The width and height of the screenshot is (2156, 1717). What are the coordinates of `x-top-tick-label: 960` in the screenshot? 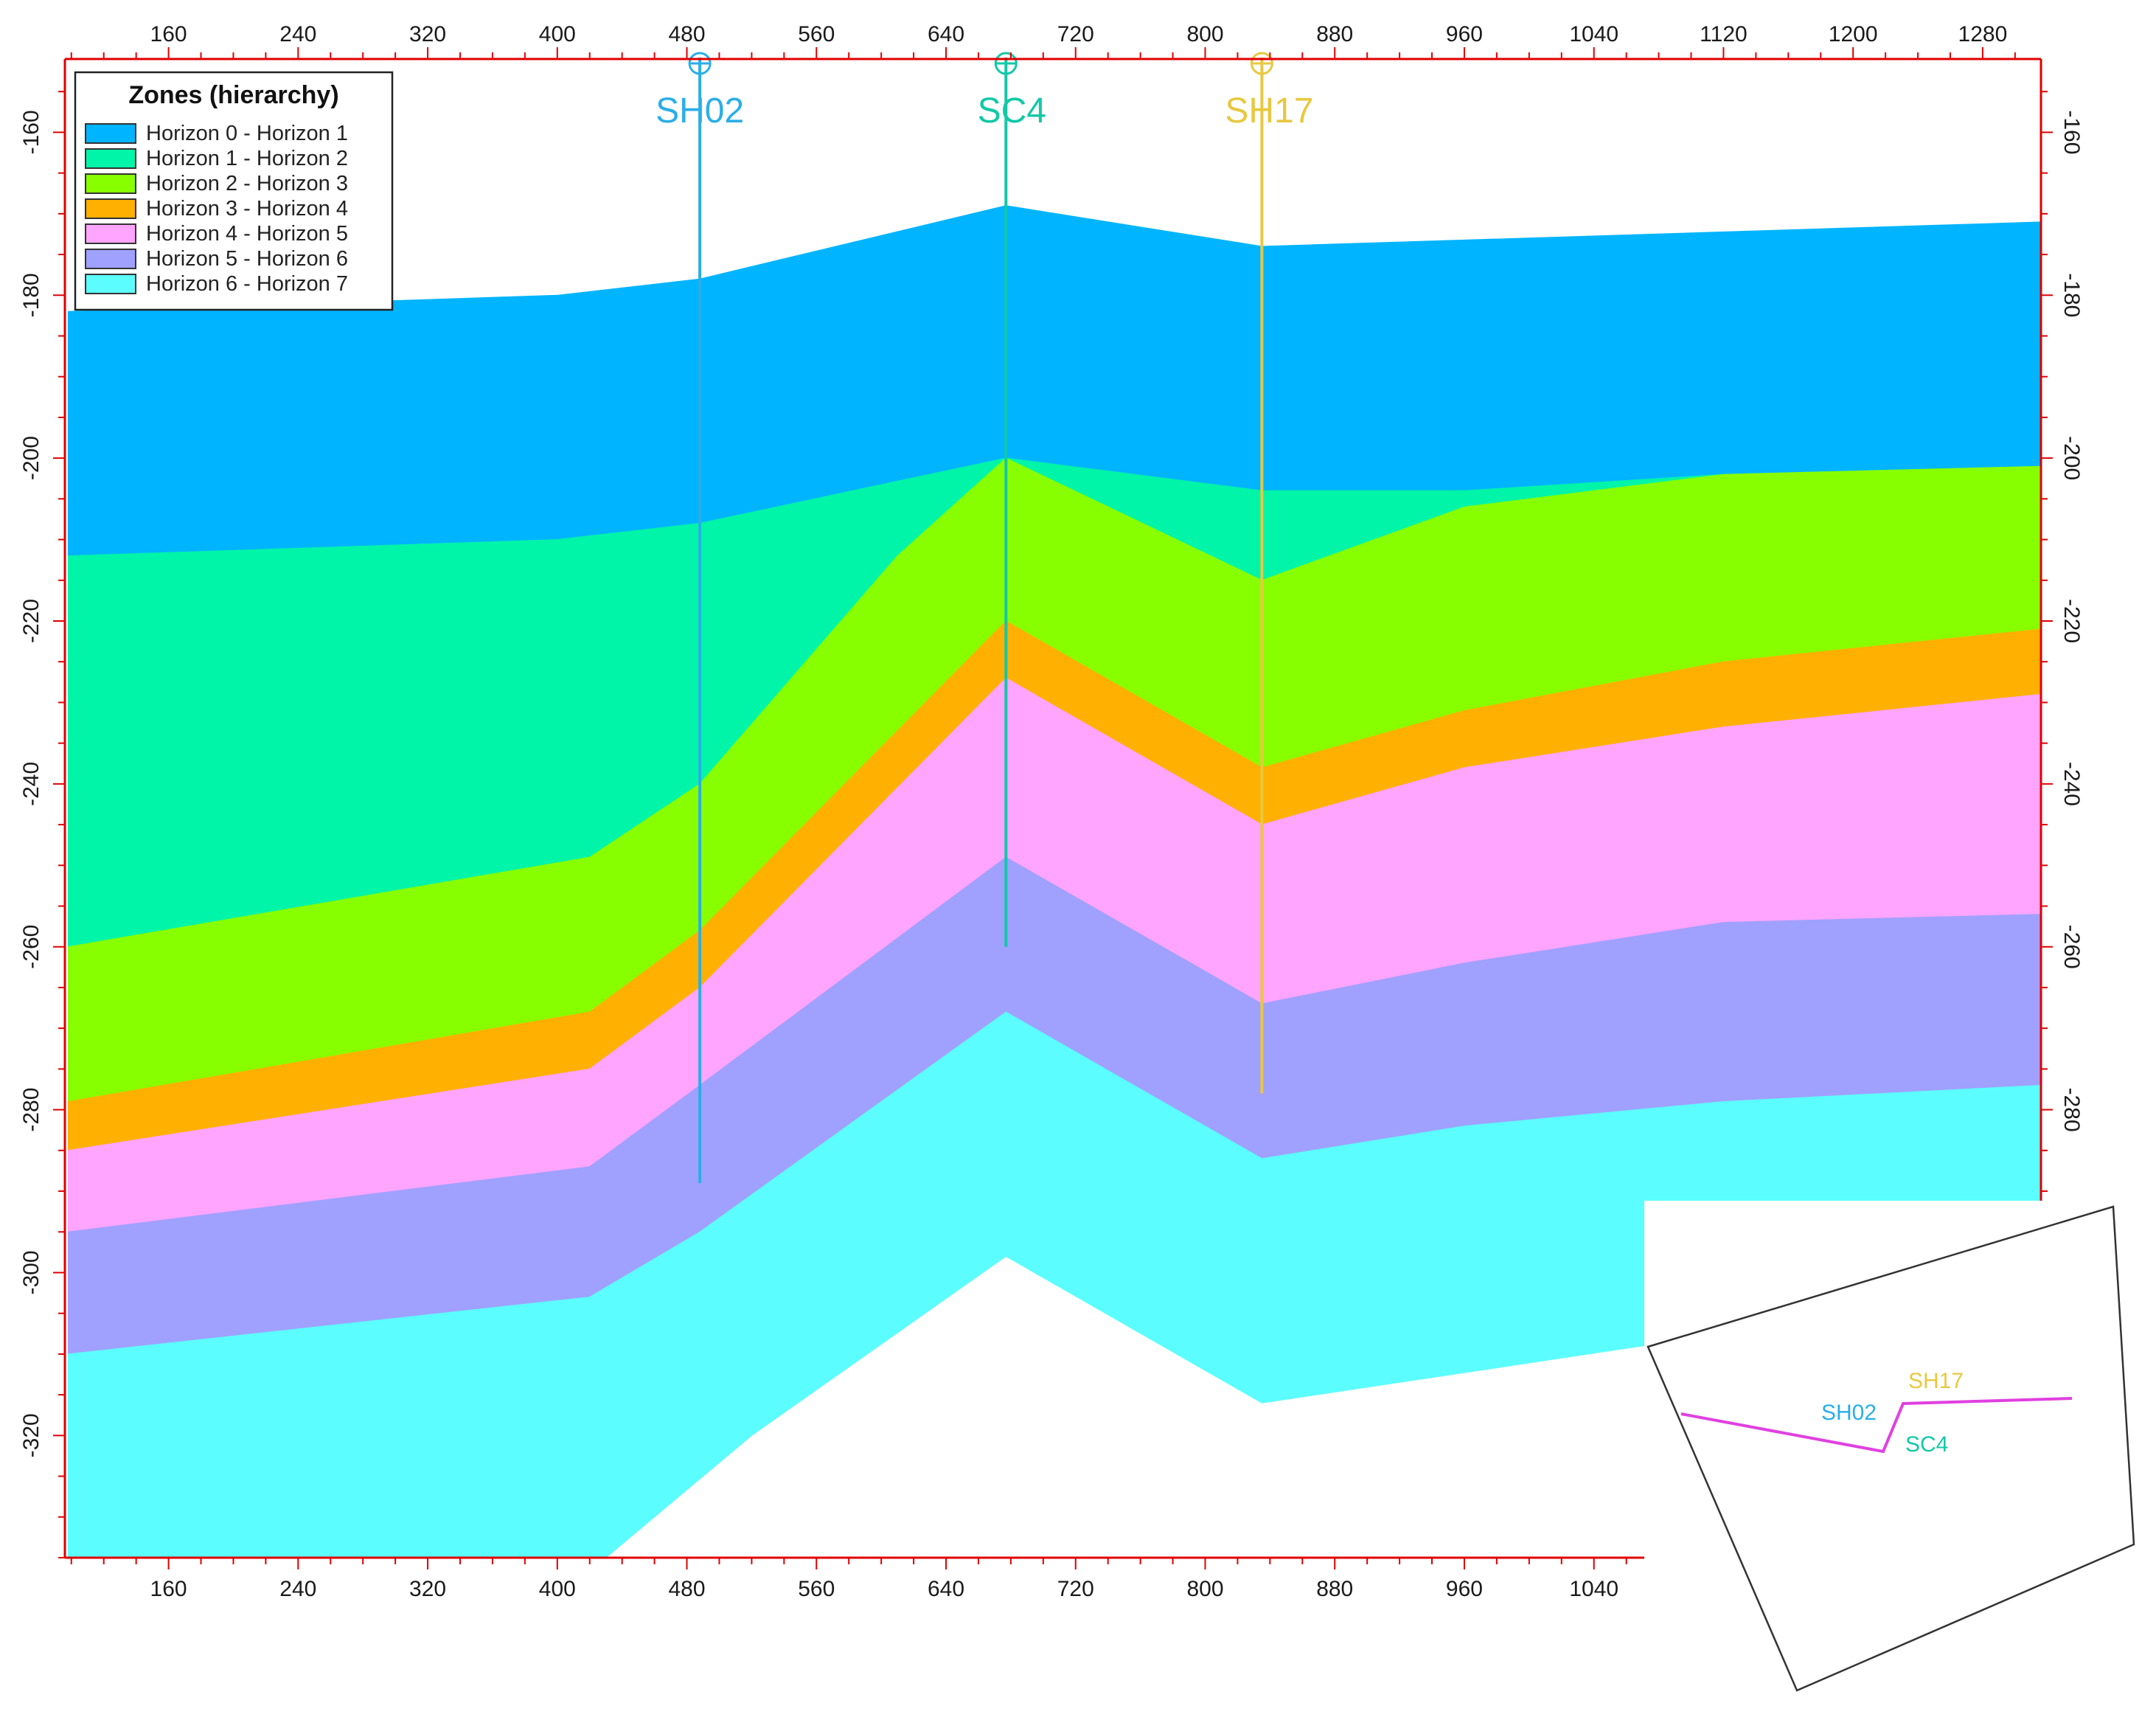 It's located at (1464, 34).